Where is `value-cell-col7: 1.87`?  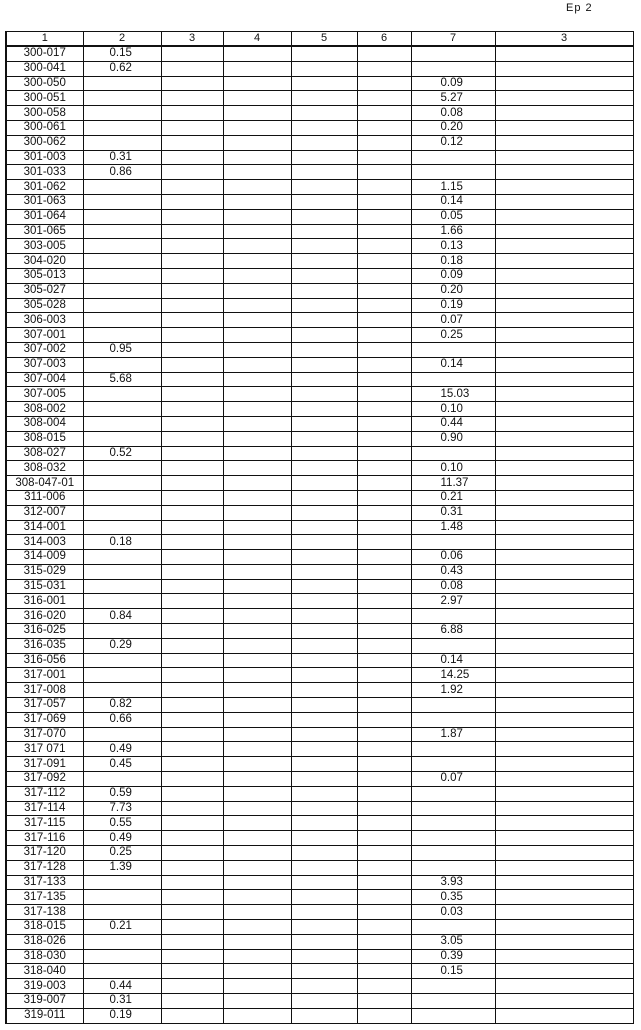
value-cell-col7: 1.87 is located at coordinates (453, 734).